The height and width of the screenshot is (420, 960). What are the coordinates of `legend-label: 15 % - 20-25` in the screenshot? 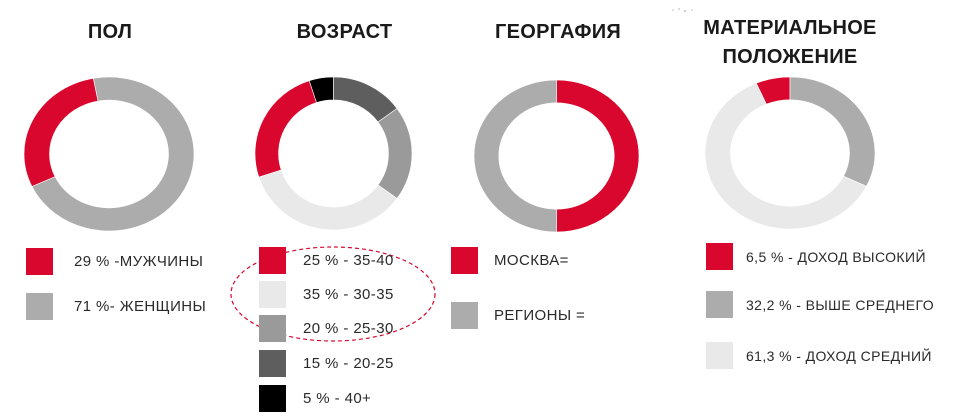 It's located at (348, 363).